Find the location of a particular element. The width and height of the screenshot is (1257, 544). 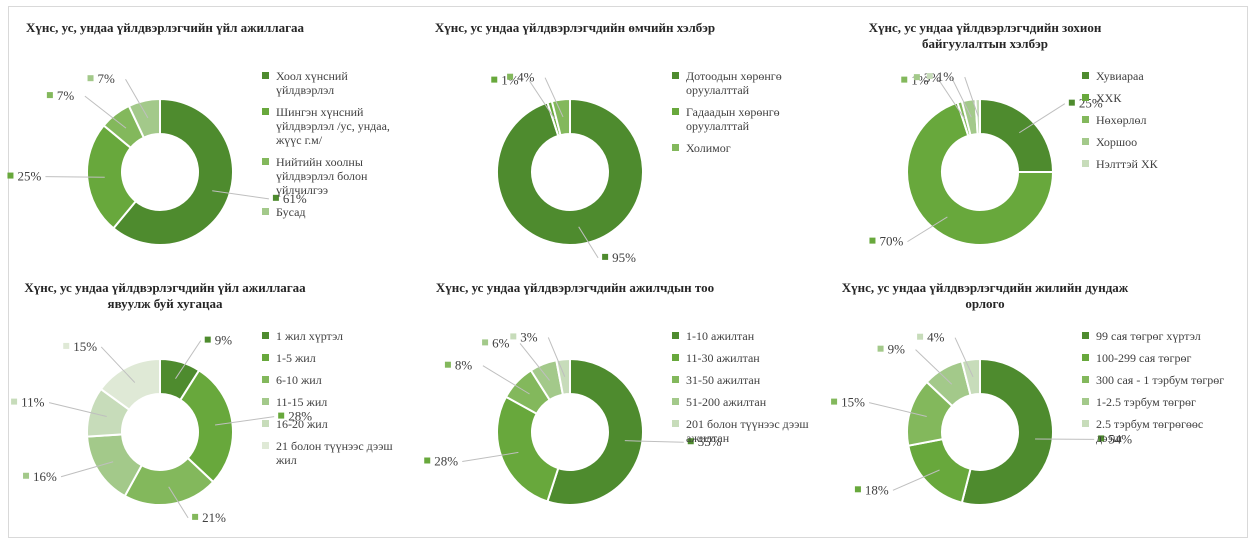

data-label: 16% is located at coordinates (45, 476).